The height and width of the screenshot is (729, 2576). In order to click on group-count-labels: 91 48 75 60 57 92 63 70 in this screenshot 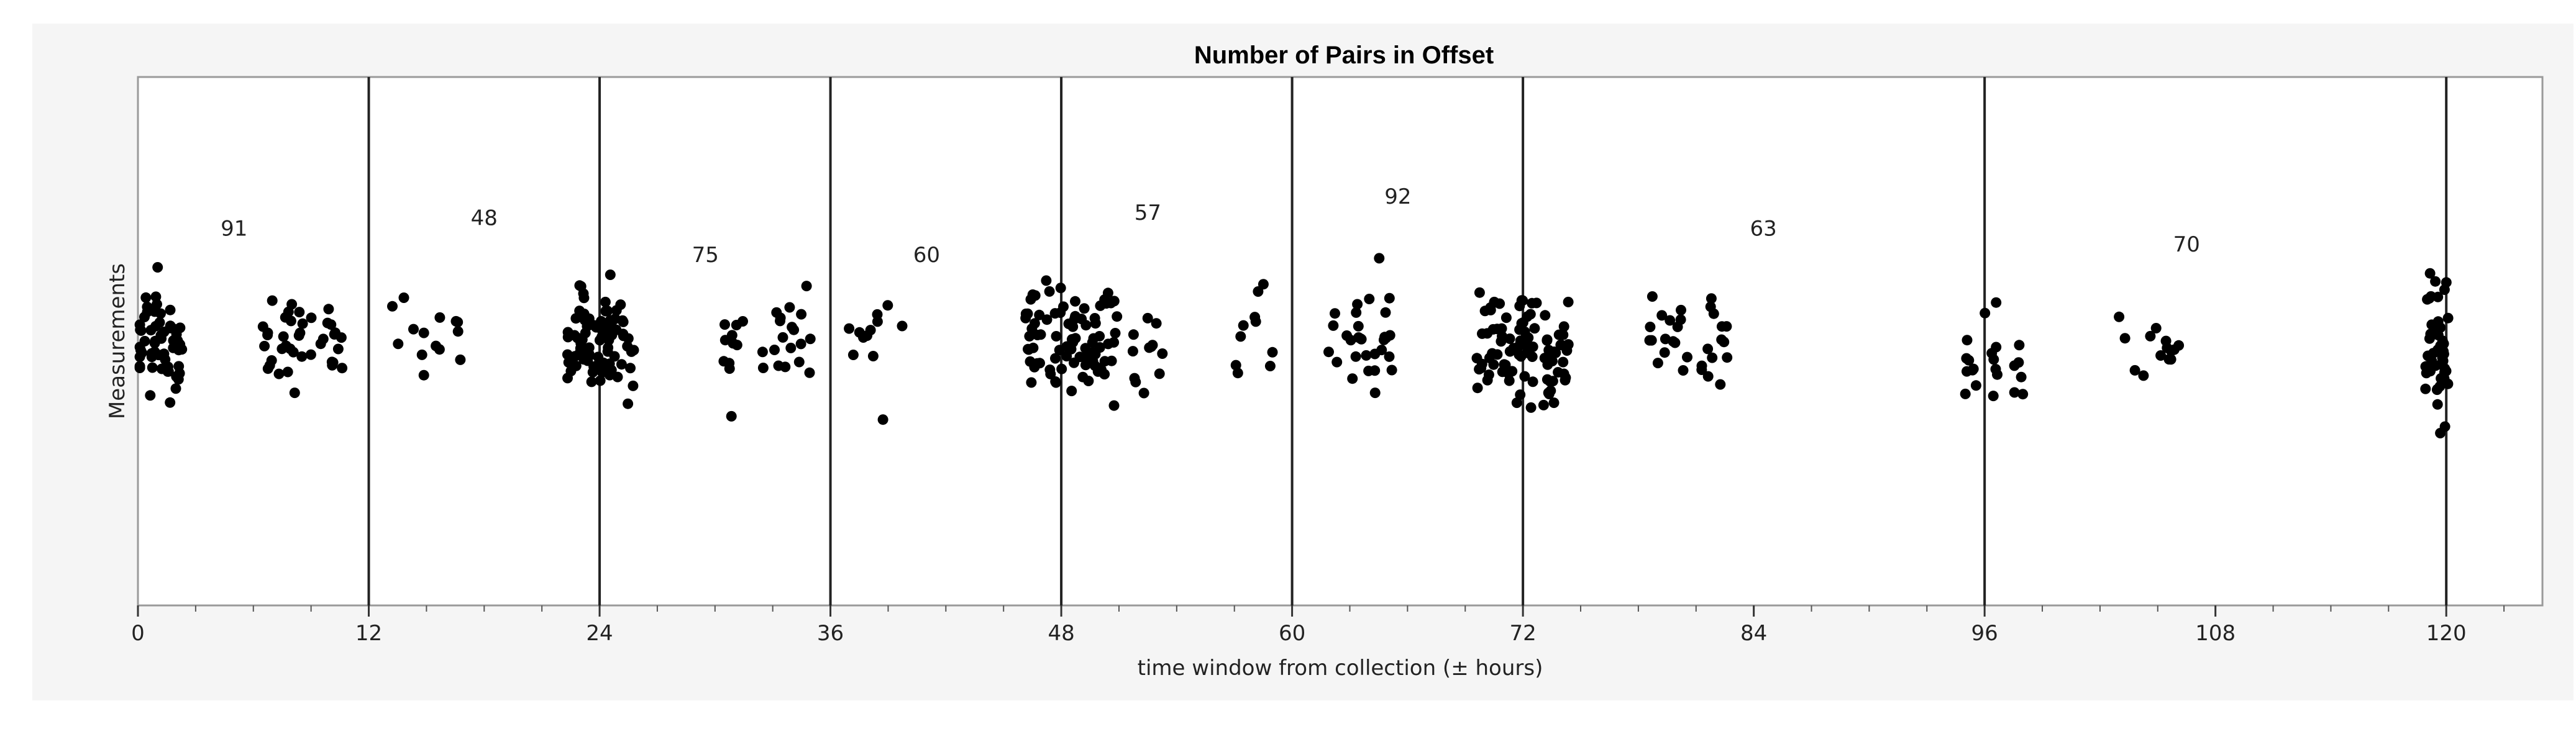, I will do `click(1210, 226)`.